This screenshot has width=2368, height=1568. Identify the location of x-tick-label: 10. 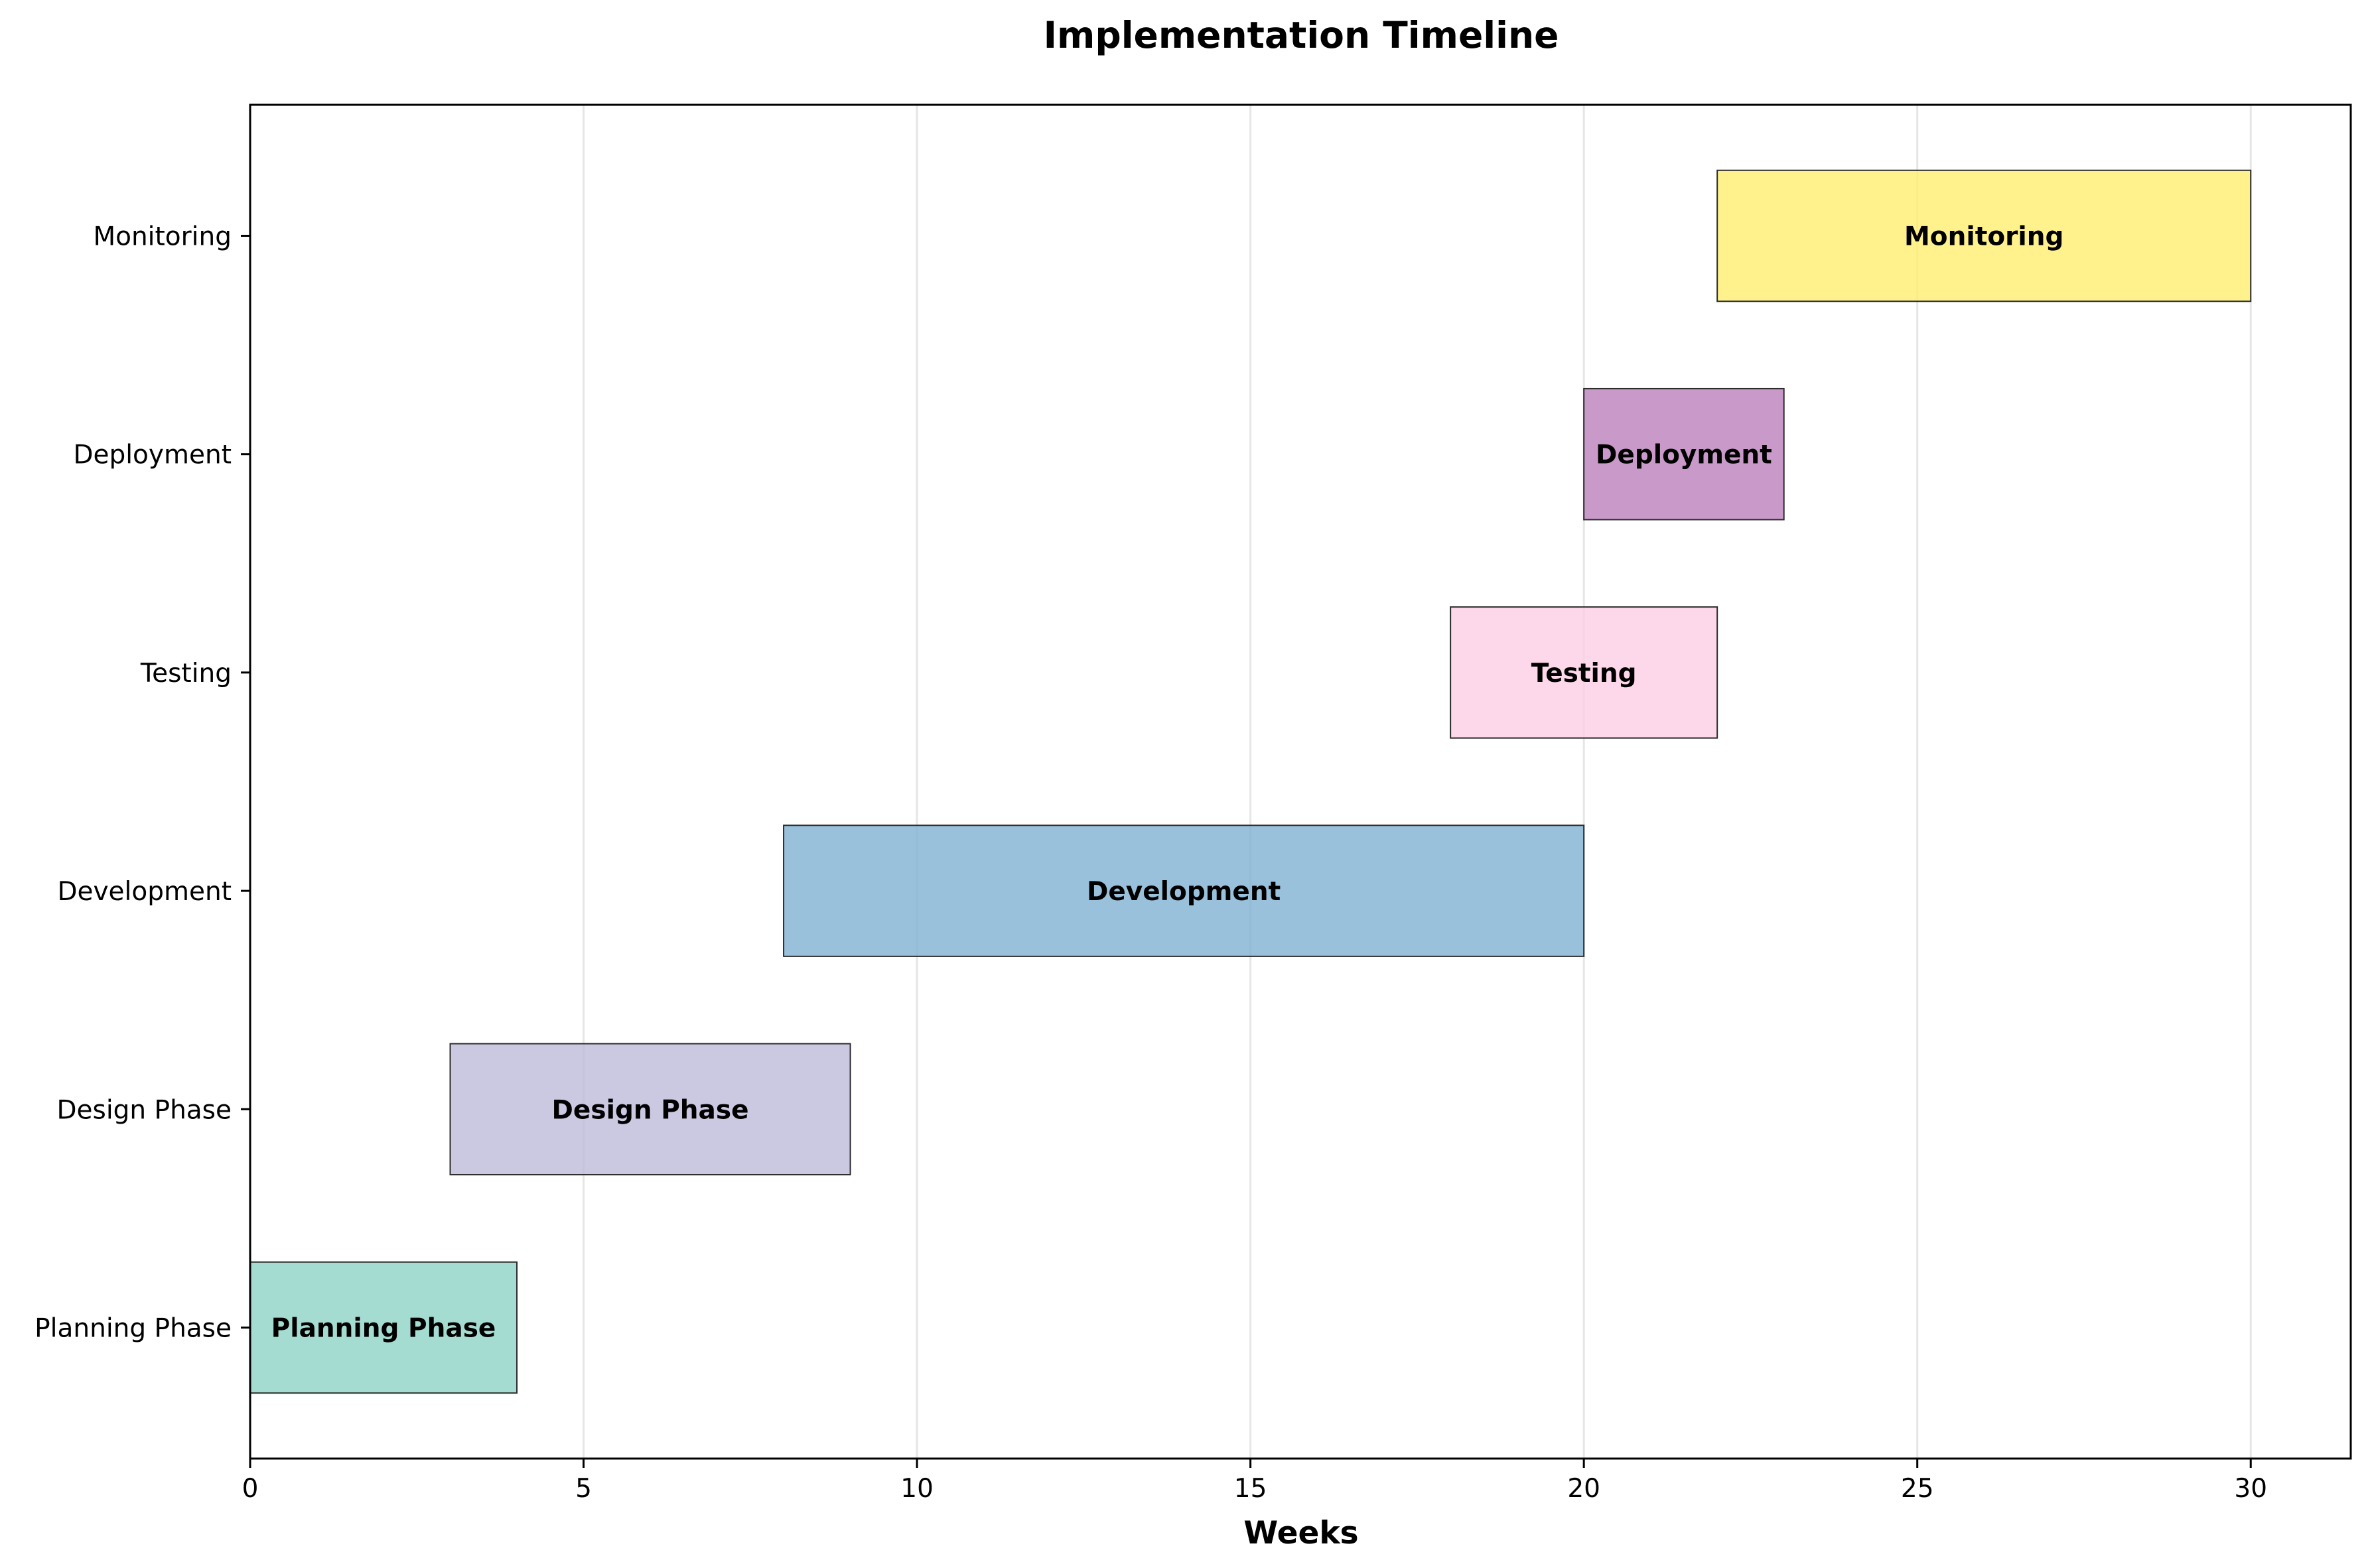
(917, 1489).